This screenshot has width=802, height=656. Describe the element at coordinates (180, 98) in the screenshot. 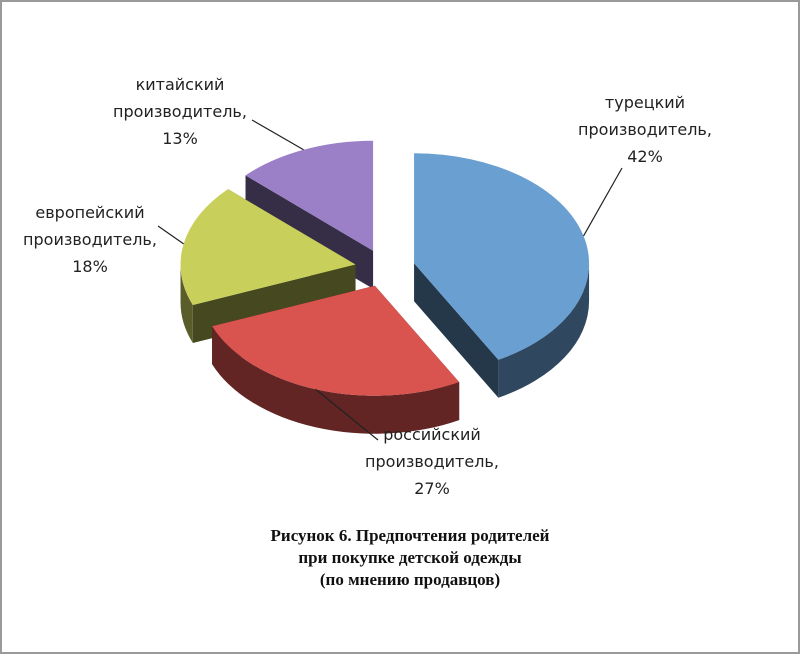

I see `category-label: китайский производитель,` at that location.